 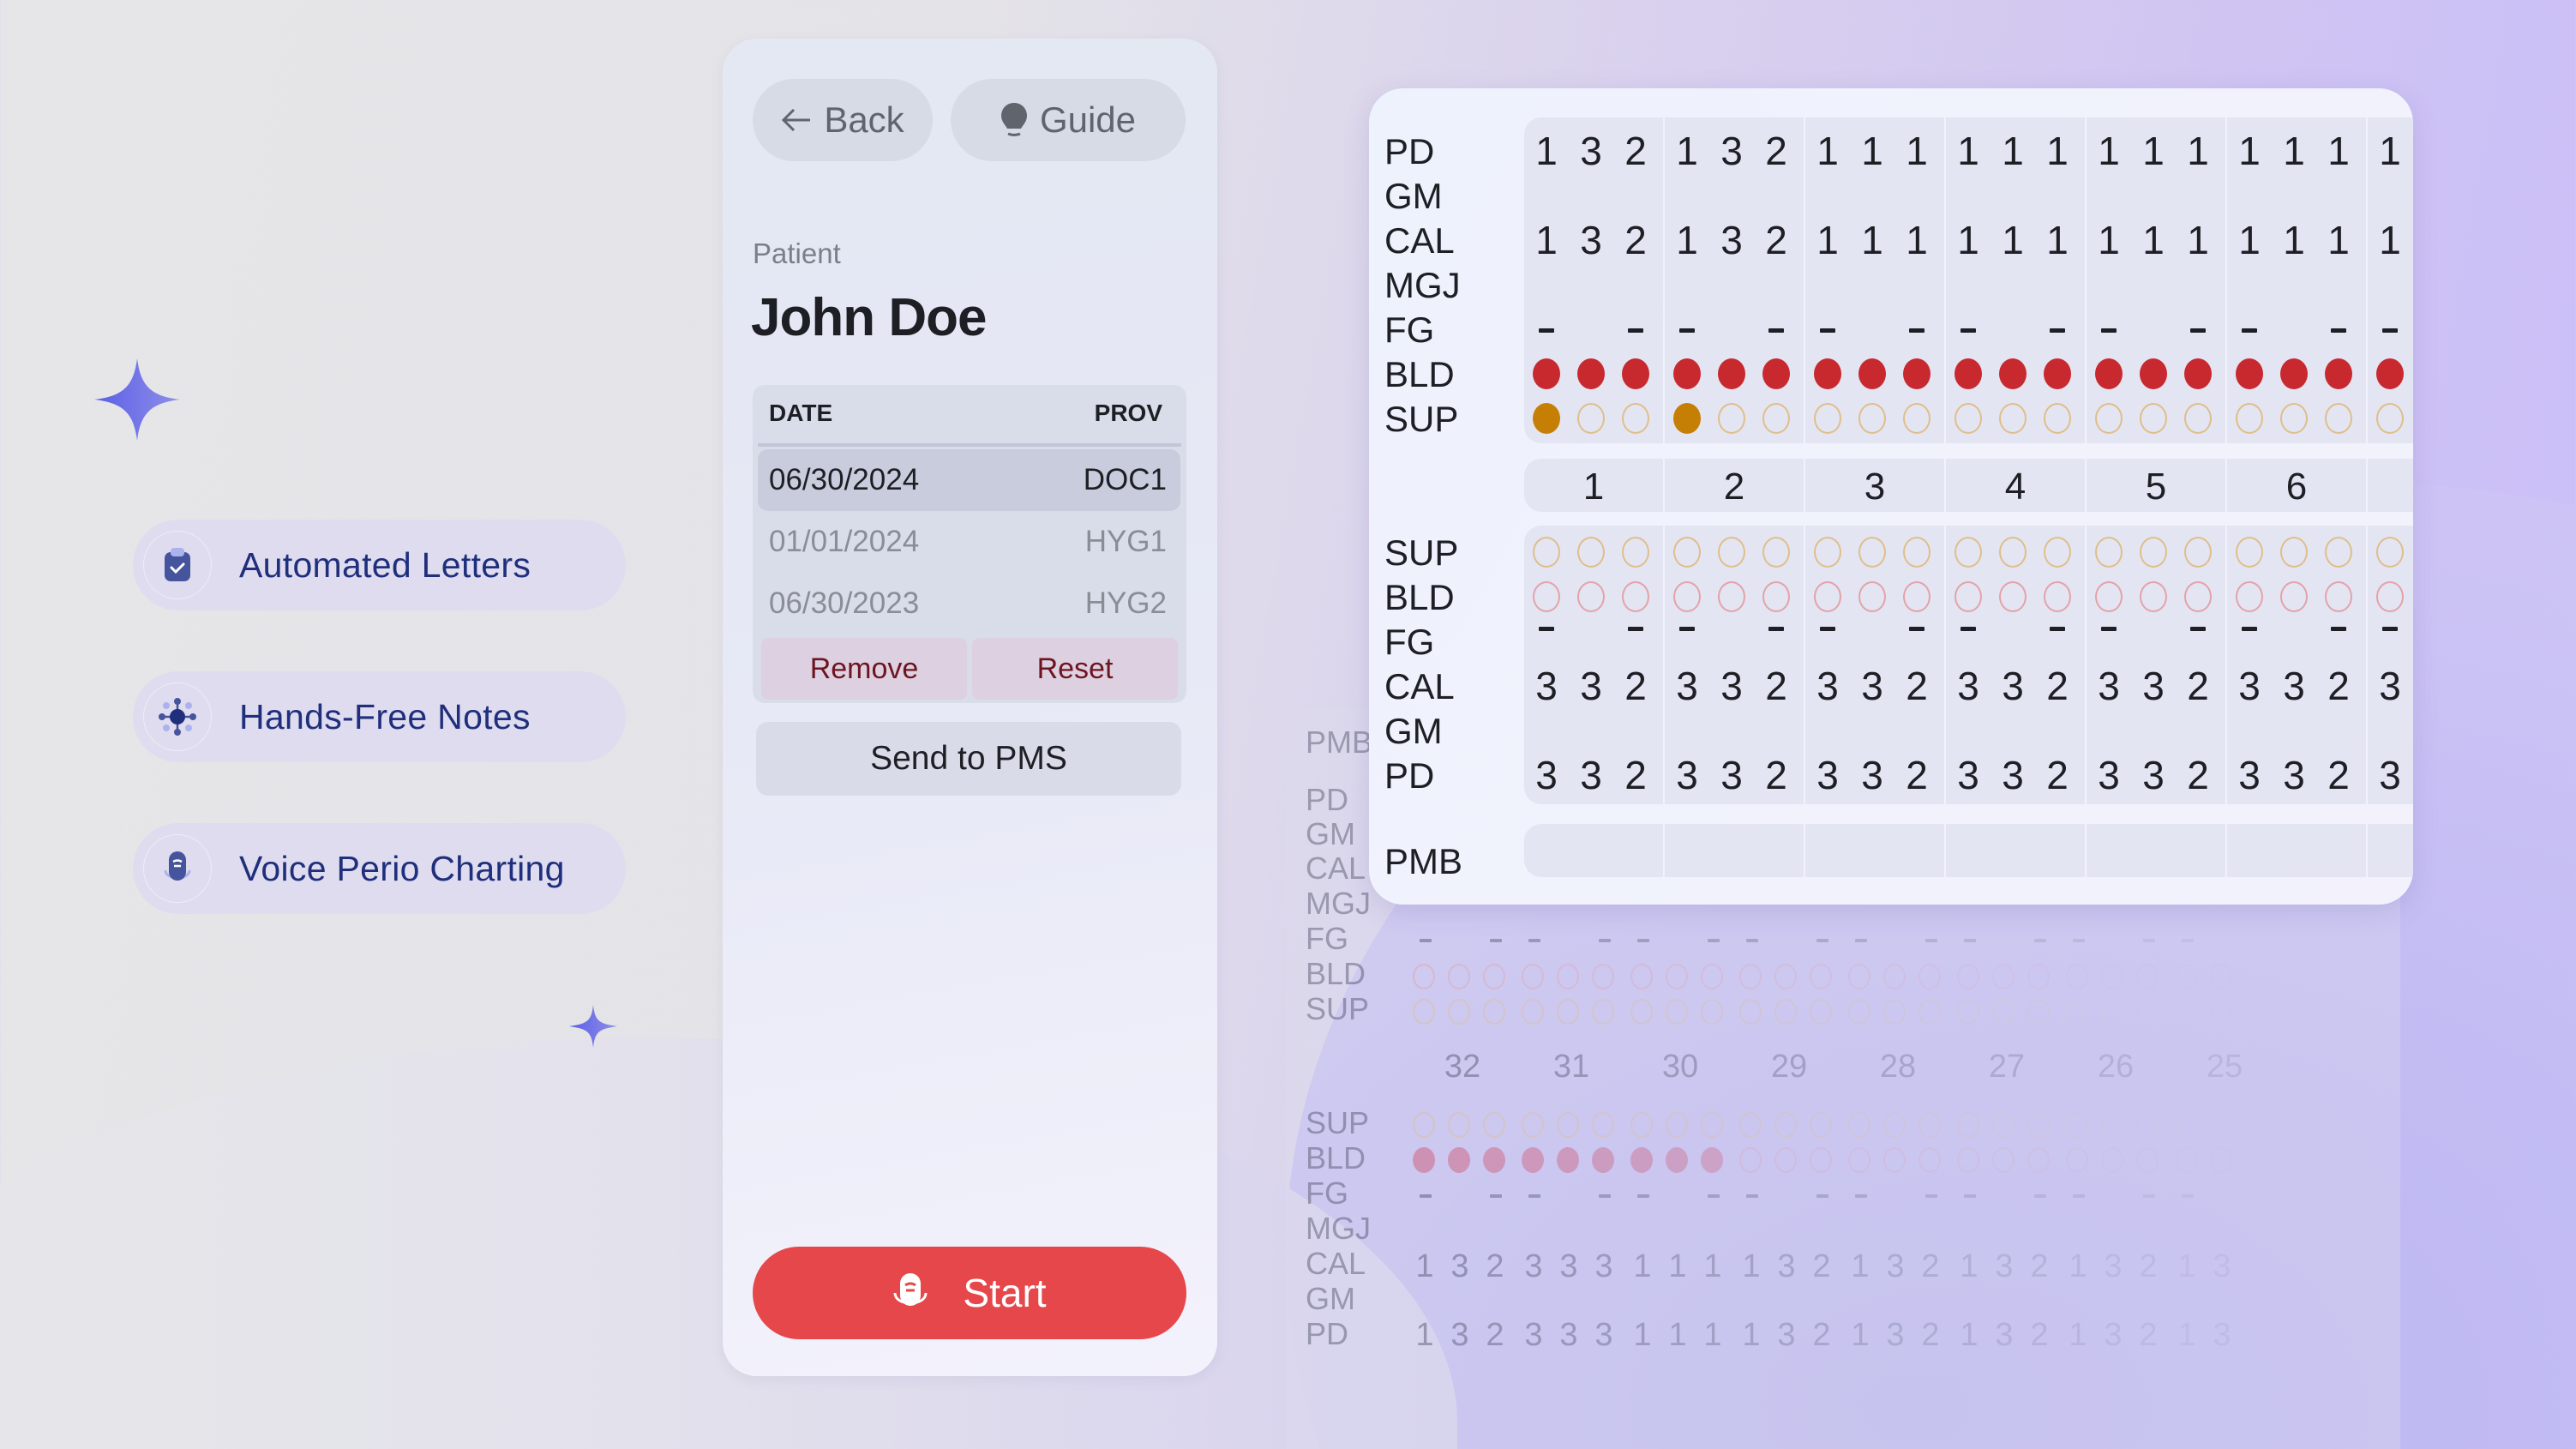 I want to click on feature-hands-free-notes: Hands-Free Notes, so click(x=379, y=716).